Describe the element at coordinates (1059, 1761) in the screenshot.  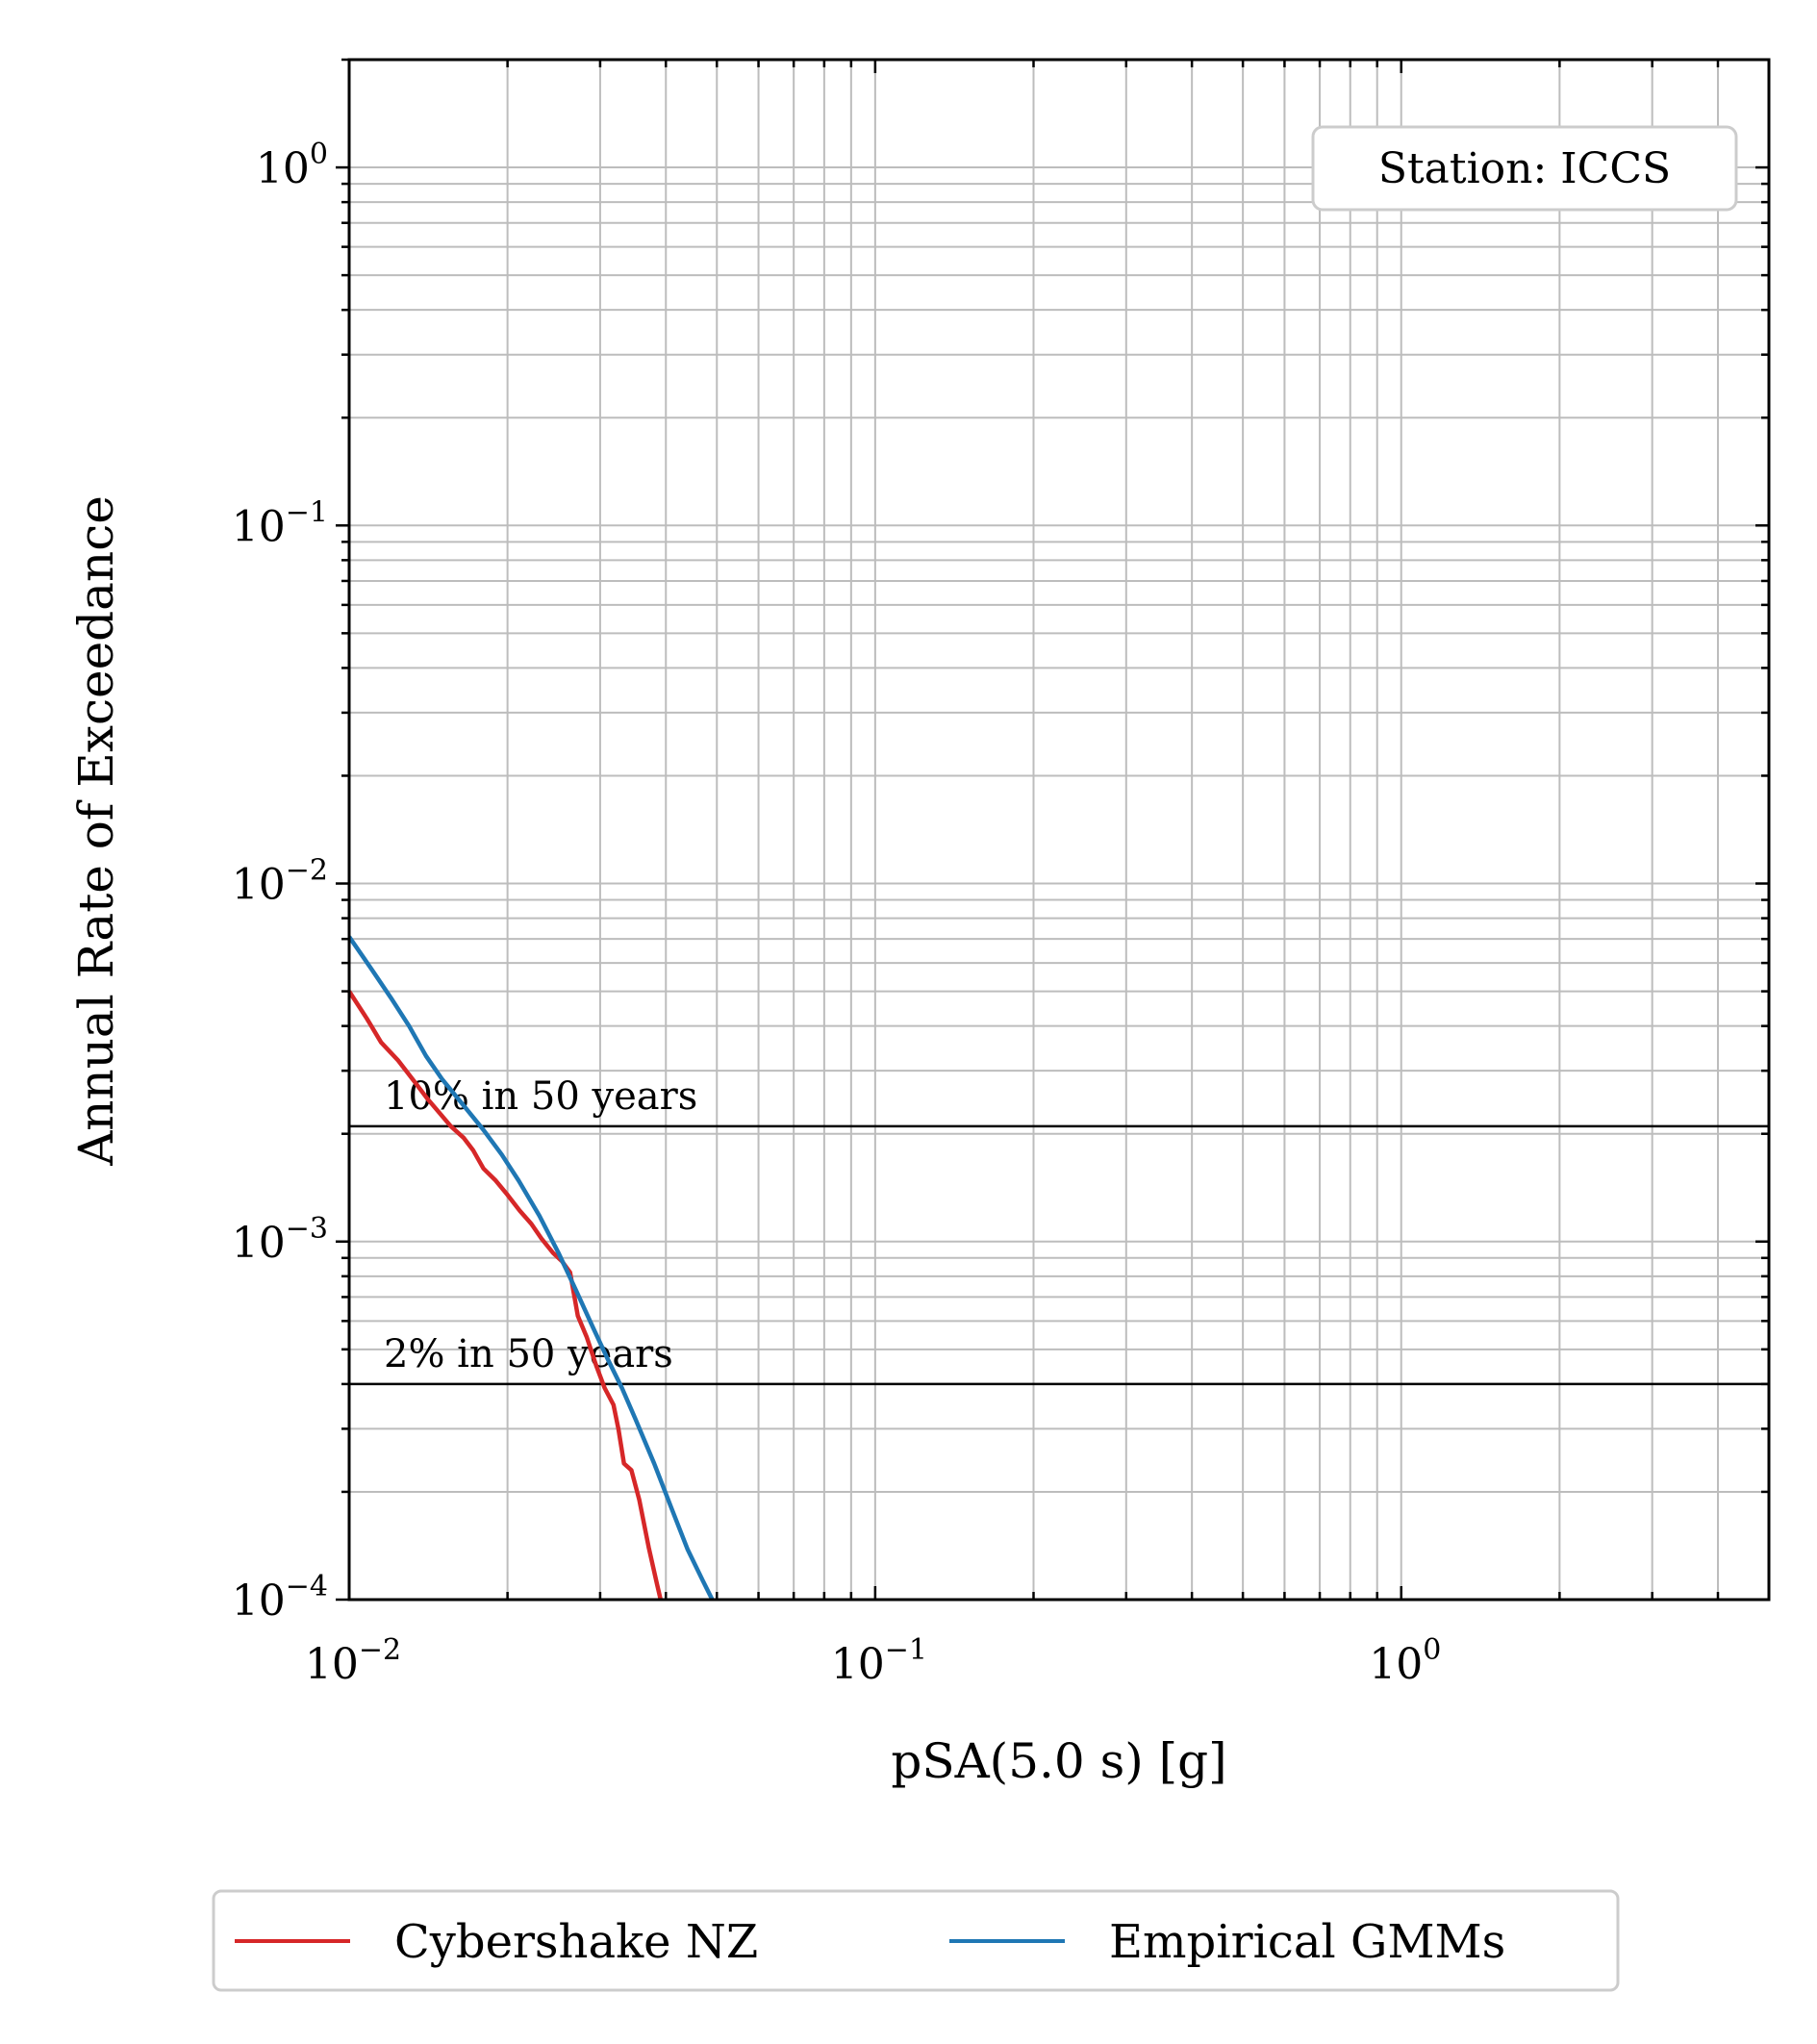
I see `x-axis-title: pSA(5.0 s) [g]` at that location.